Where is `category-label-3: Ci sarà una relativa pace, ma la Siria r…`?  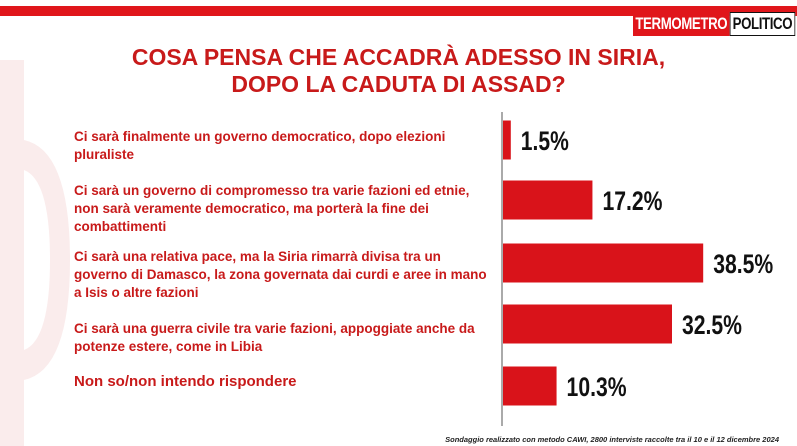 category-label-3: Ci sarà una relativa pace, ma la Siria r… is located at coordinates (280, 274).